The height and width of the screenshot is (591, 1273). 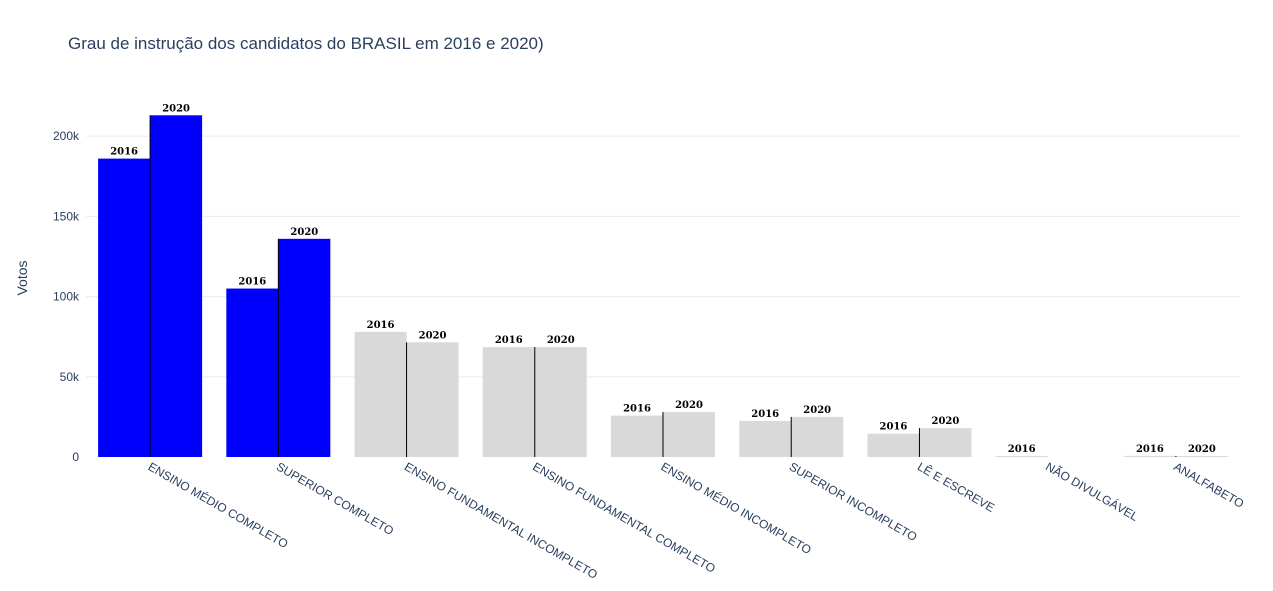 What do you see at coordinates (22, 277) in the screenshot?
I see `y-axis-title: Votos` at bounding box center [22, 277].